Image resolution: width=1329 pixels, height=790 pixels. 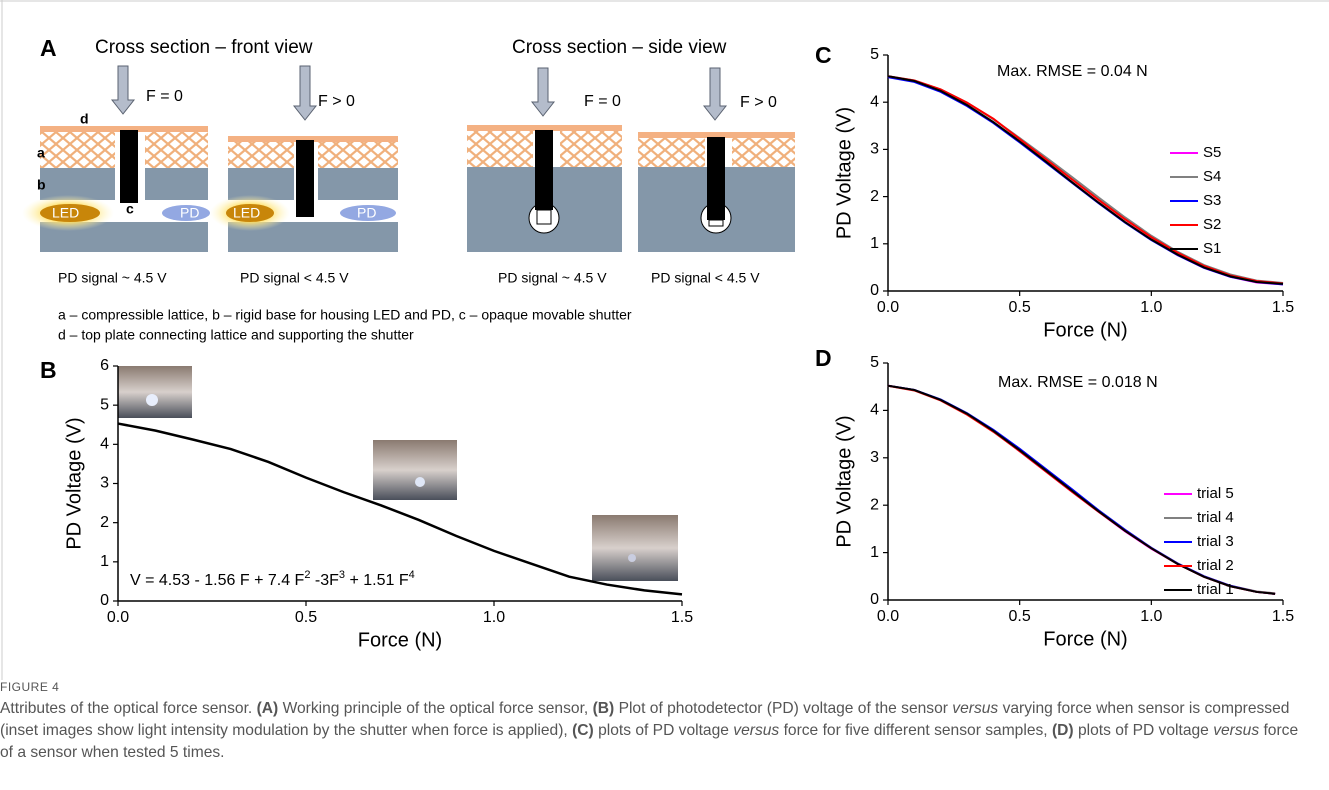 I want to click on panel-label: C, so click(x=823, y=55).